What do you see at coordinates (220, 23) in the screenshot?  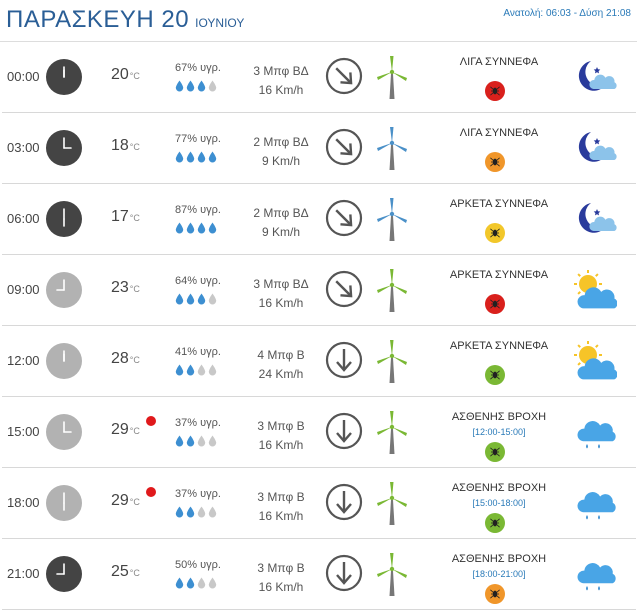 I see `month-label: ΙΟΥΝΙΟΥ` at bounding box center [220, 23].